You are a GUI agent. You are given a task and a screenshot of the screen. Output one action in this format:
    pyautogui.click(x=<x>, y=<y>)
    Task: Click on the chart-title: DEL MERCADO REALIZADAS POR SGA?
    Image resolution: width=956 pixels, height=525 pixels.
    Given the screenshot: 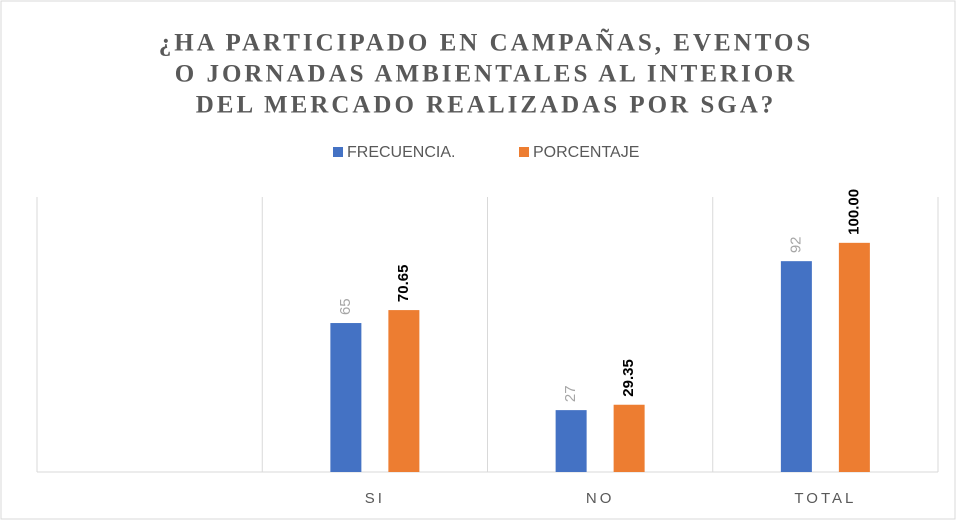 What is the action you would take?
    pyautogui.click(x=486, y=105)
    